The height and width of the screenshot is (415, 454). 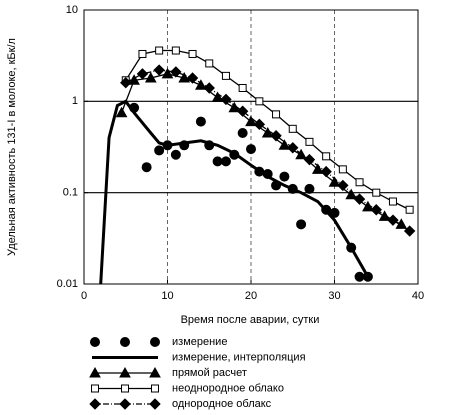 What do you see at coordinates (199, 342) in the screenshot?
I see `legend-label: измерение` at bounding box center [199, 342].